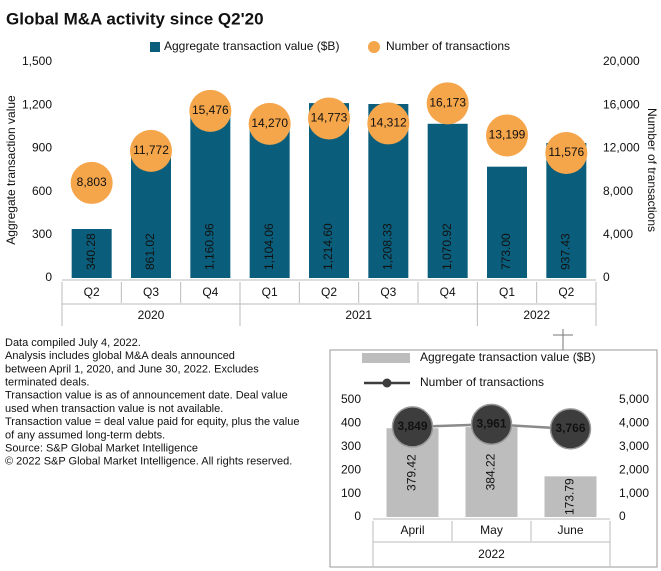  What do you see at coordinates (618, 191) in the screenshot?
I see `y2-tick-label: 8,000` at bounding box center [618, 191].